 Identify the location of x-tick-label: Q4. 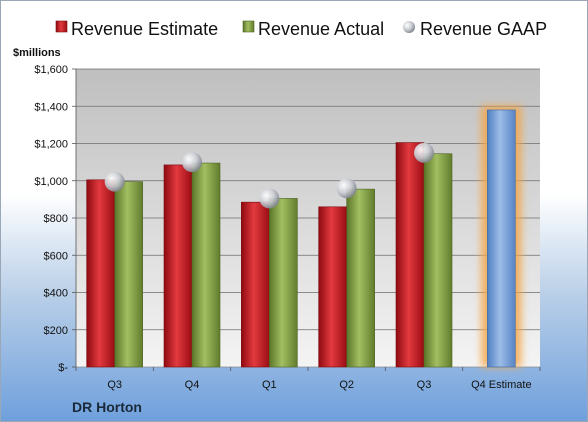
(192, 385).